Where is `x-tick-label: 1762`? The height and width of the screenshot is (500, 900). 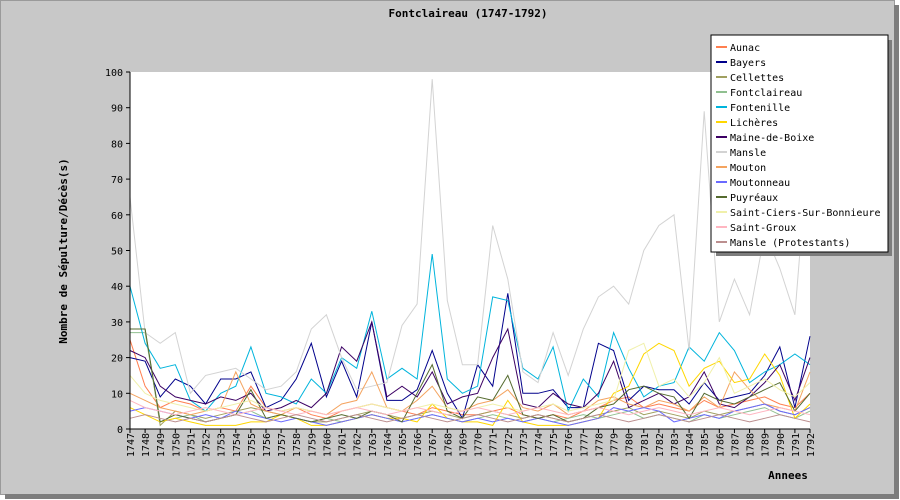
x-tick-label: 1762 is located at coordinates (358, 445).